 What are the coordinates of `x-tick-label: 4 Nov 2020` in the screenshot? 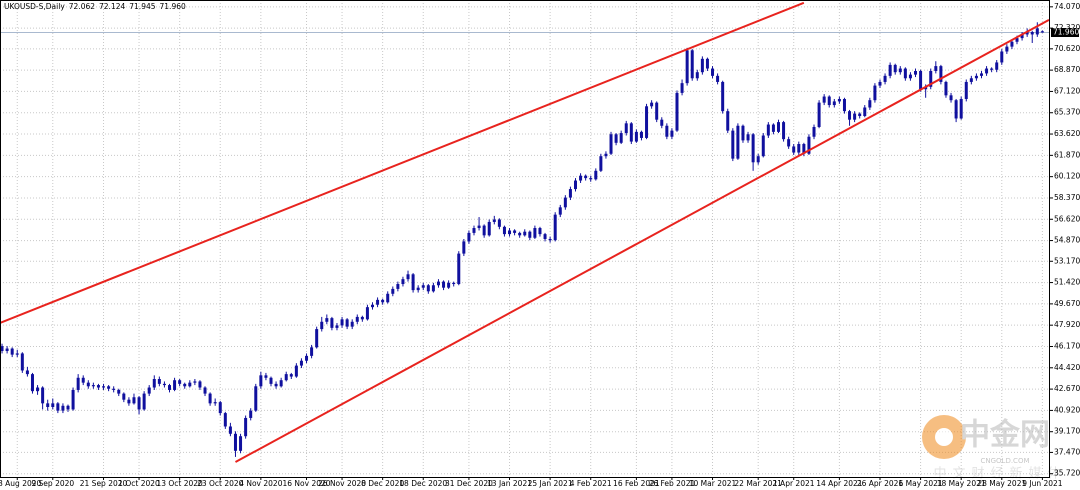 It's located at (260, 483).